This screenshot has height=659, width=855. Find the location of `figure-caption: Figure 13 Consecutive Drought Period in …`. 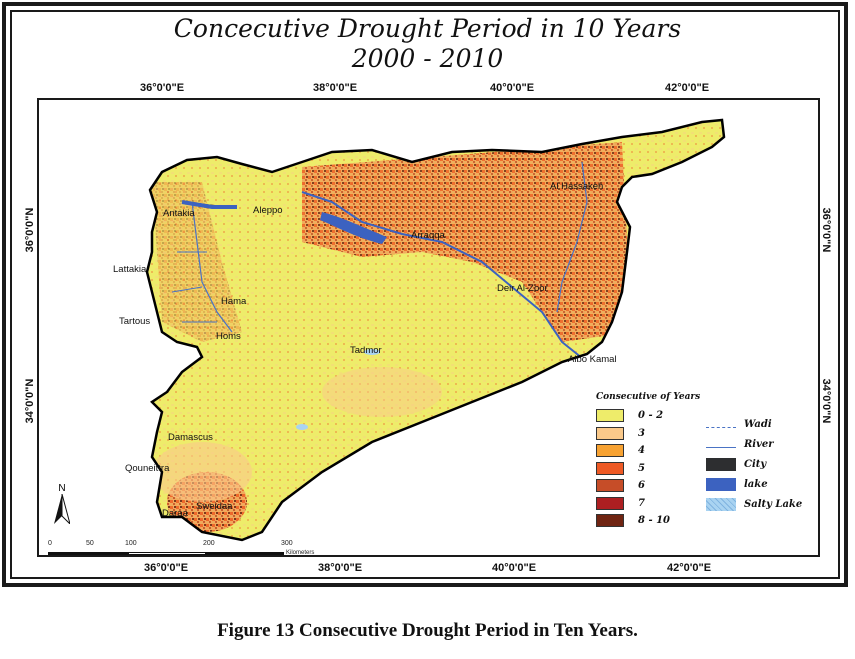

figure-caption: Figure 13 Consecutive Drought Period in … is located at coordinates (427, 630).